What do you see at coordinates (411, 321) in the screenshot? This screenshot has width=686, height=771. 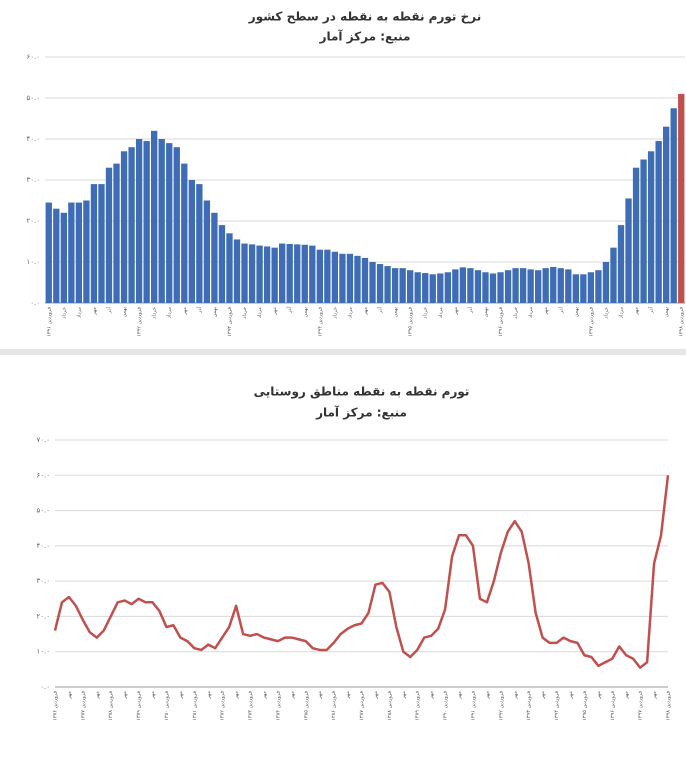 I see `x-tick-label: فروردین ۱۳۹۵` at bounding box center [411, 321].